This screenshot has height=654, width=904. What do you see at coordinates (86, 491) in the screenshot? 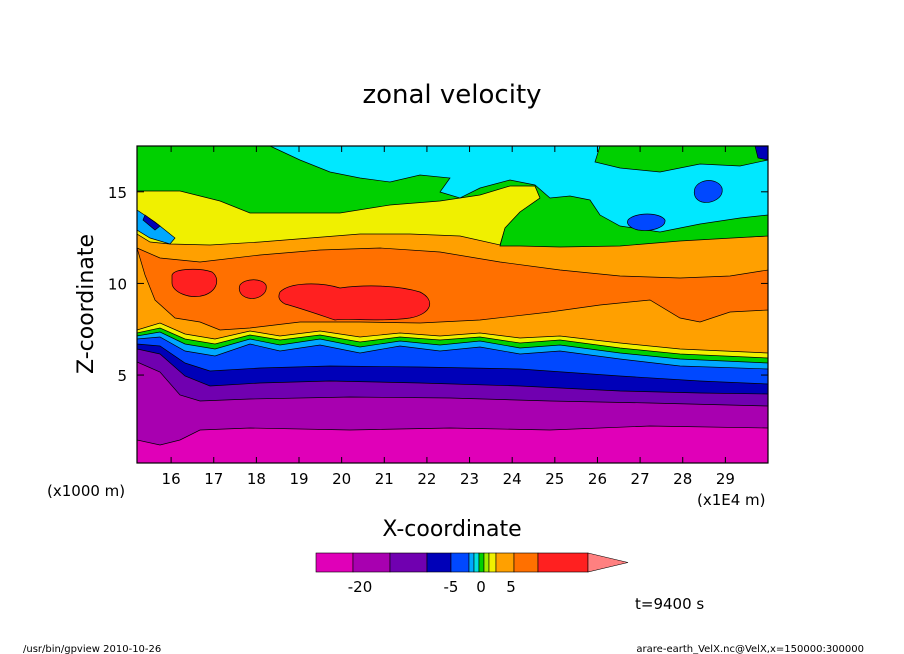
I see `x-unit-left: (x1000 m)` at bounding box center [86, 491].